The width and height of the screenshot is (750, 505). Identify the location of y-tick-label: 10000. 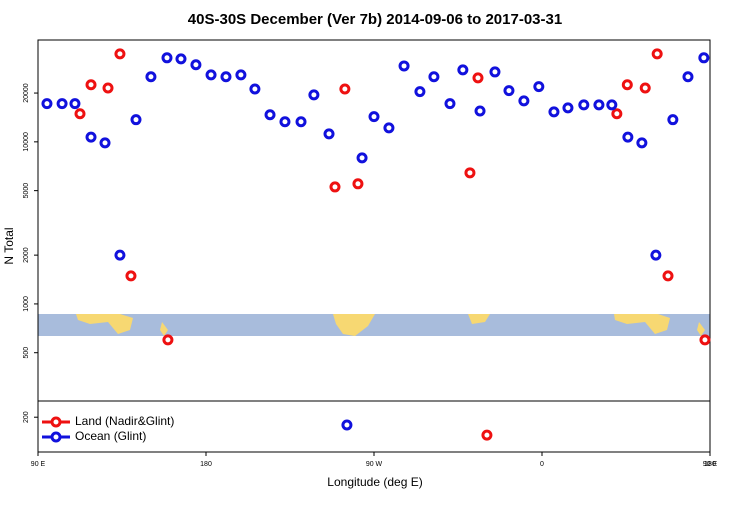
(26, 142).